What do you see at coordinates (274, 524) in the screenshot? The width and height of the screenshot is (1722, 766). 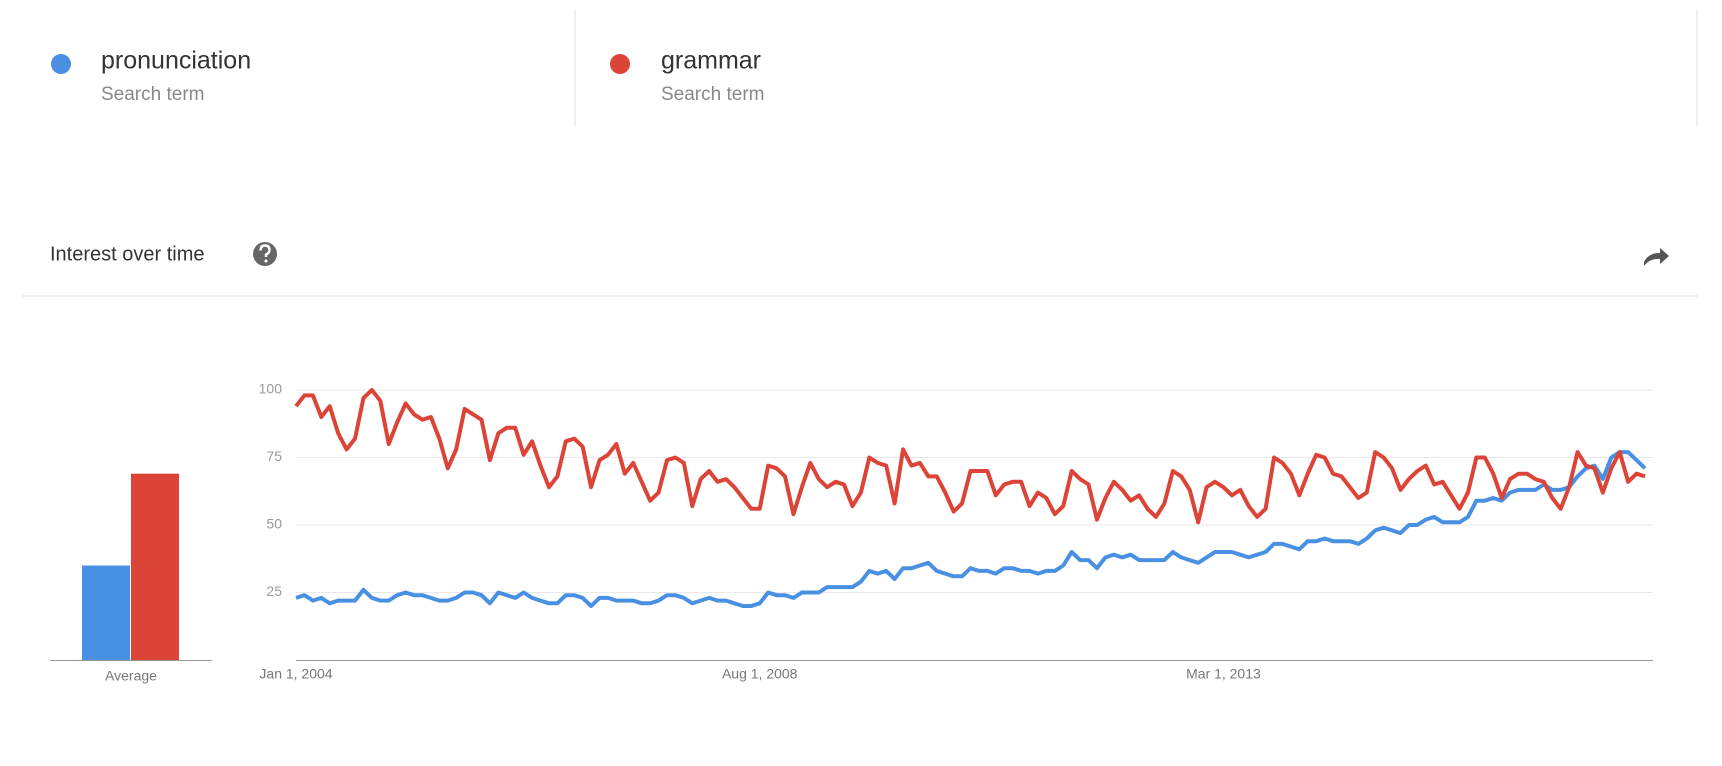 I see `y-tick-label: 50` at bounding box center [274, 524].